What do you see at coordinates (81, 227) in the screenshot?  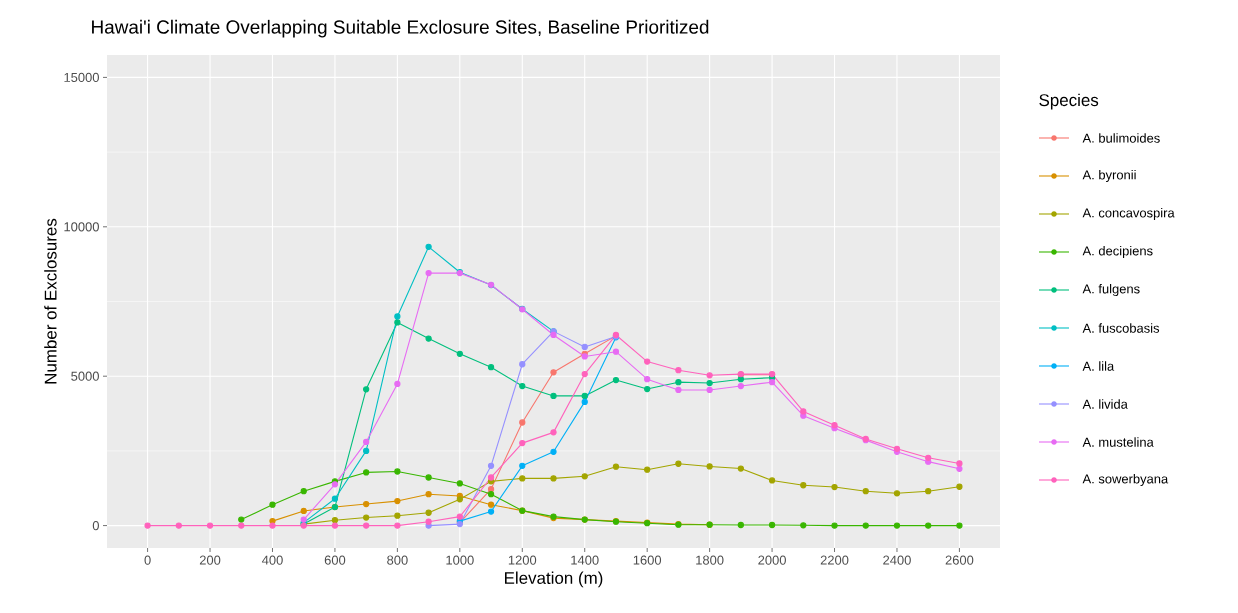 I see `y-tick-label: 10000` at bounding box center [81, 227].